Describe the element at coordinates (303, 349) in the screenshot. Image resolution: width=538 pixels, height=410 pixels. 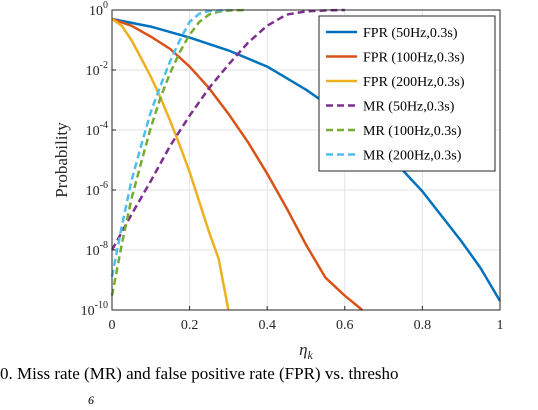
I see `x-axis-label-main: η` at that location.